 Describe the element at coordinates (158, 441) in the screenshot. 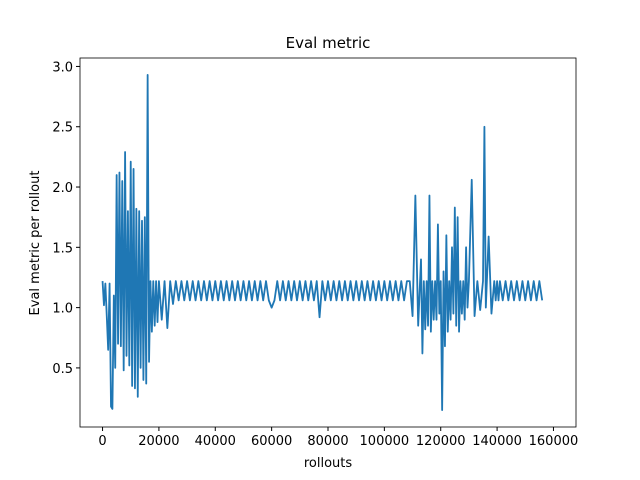

I see `x-tick-label: 20000` at that location.